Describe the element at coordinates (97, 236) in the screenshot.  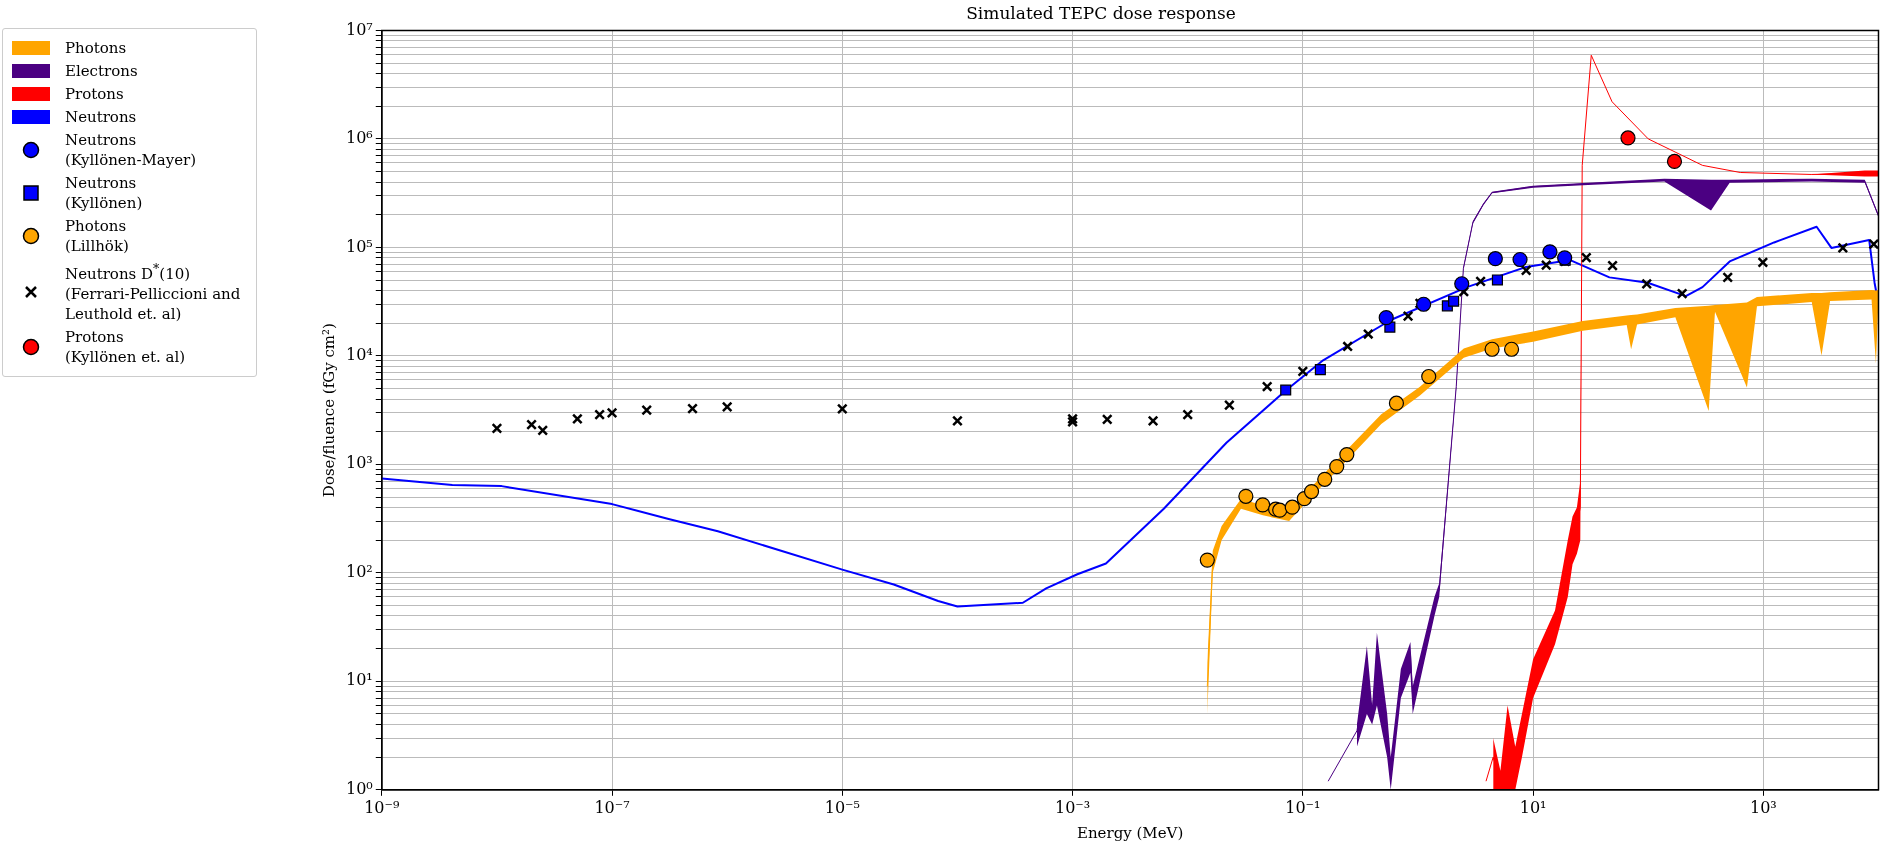
I see `legend-label: Photons (Lillhök)` at that location.